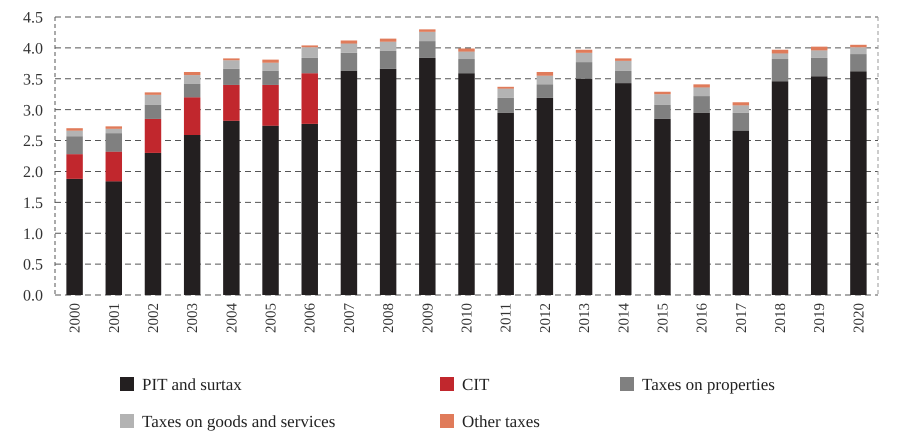  Describe the element at coordinates (546, 318) in the screenshot. I see `x-tick-label: 2012` at that location.